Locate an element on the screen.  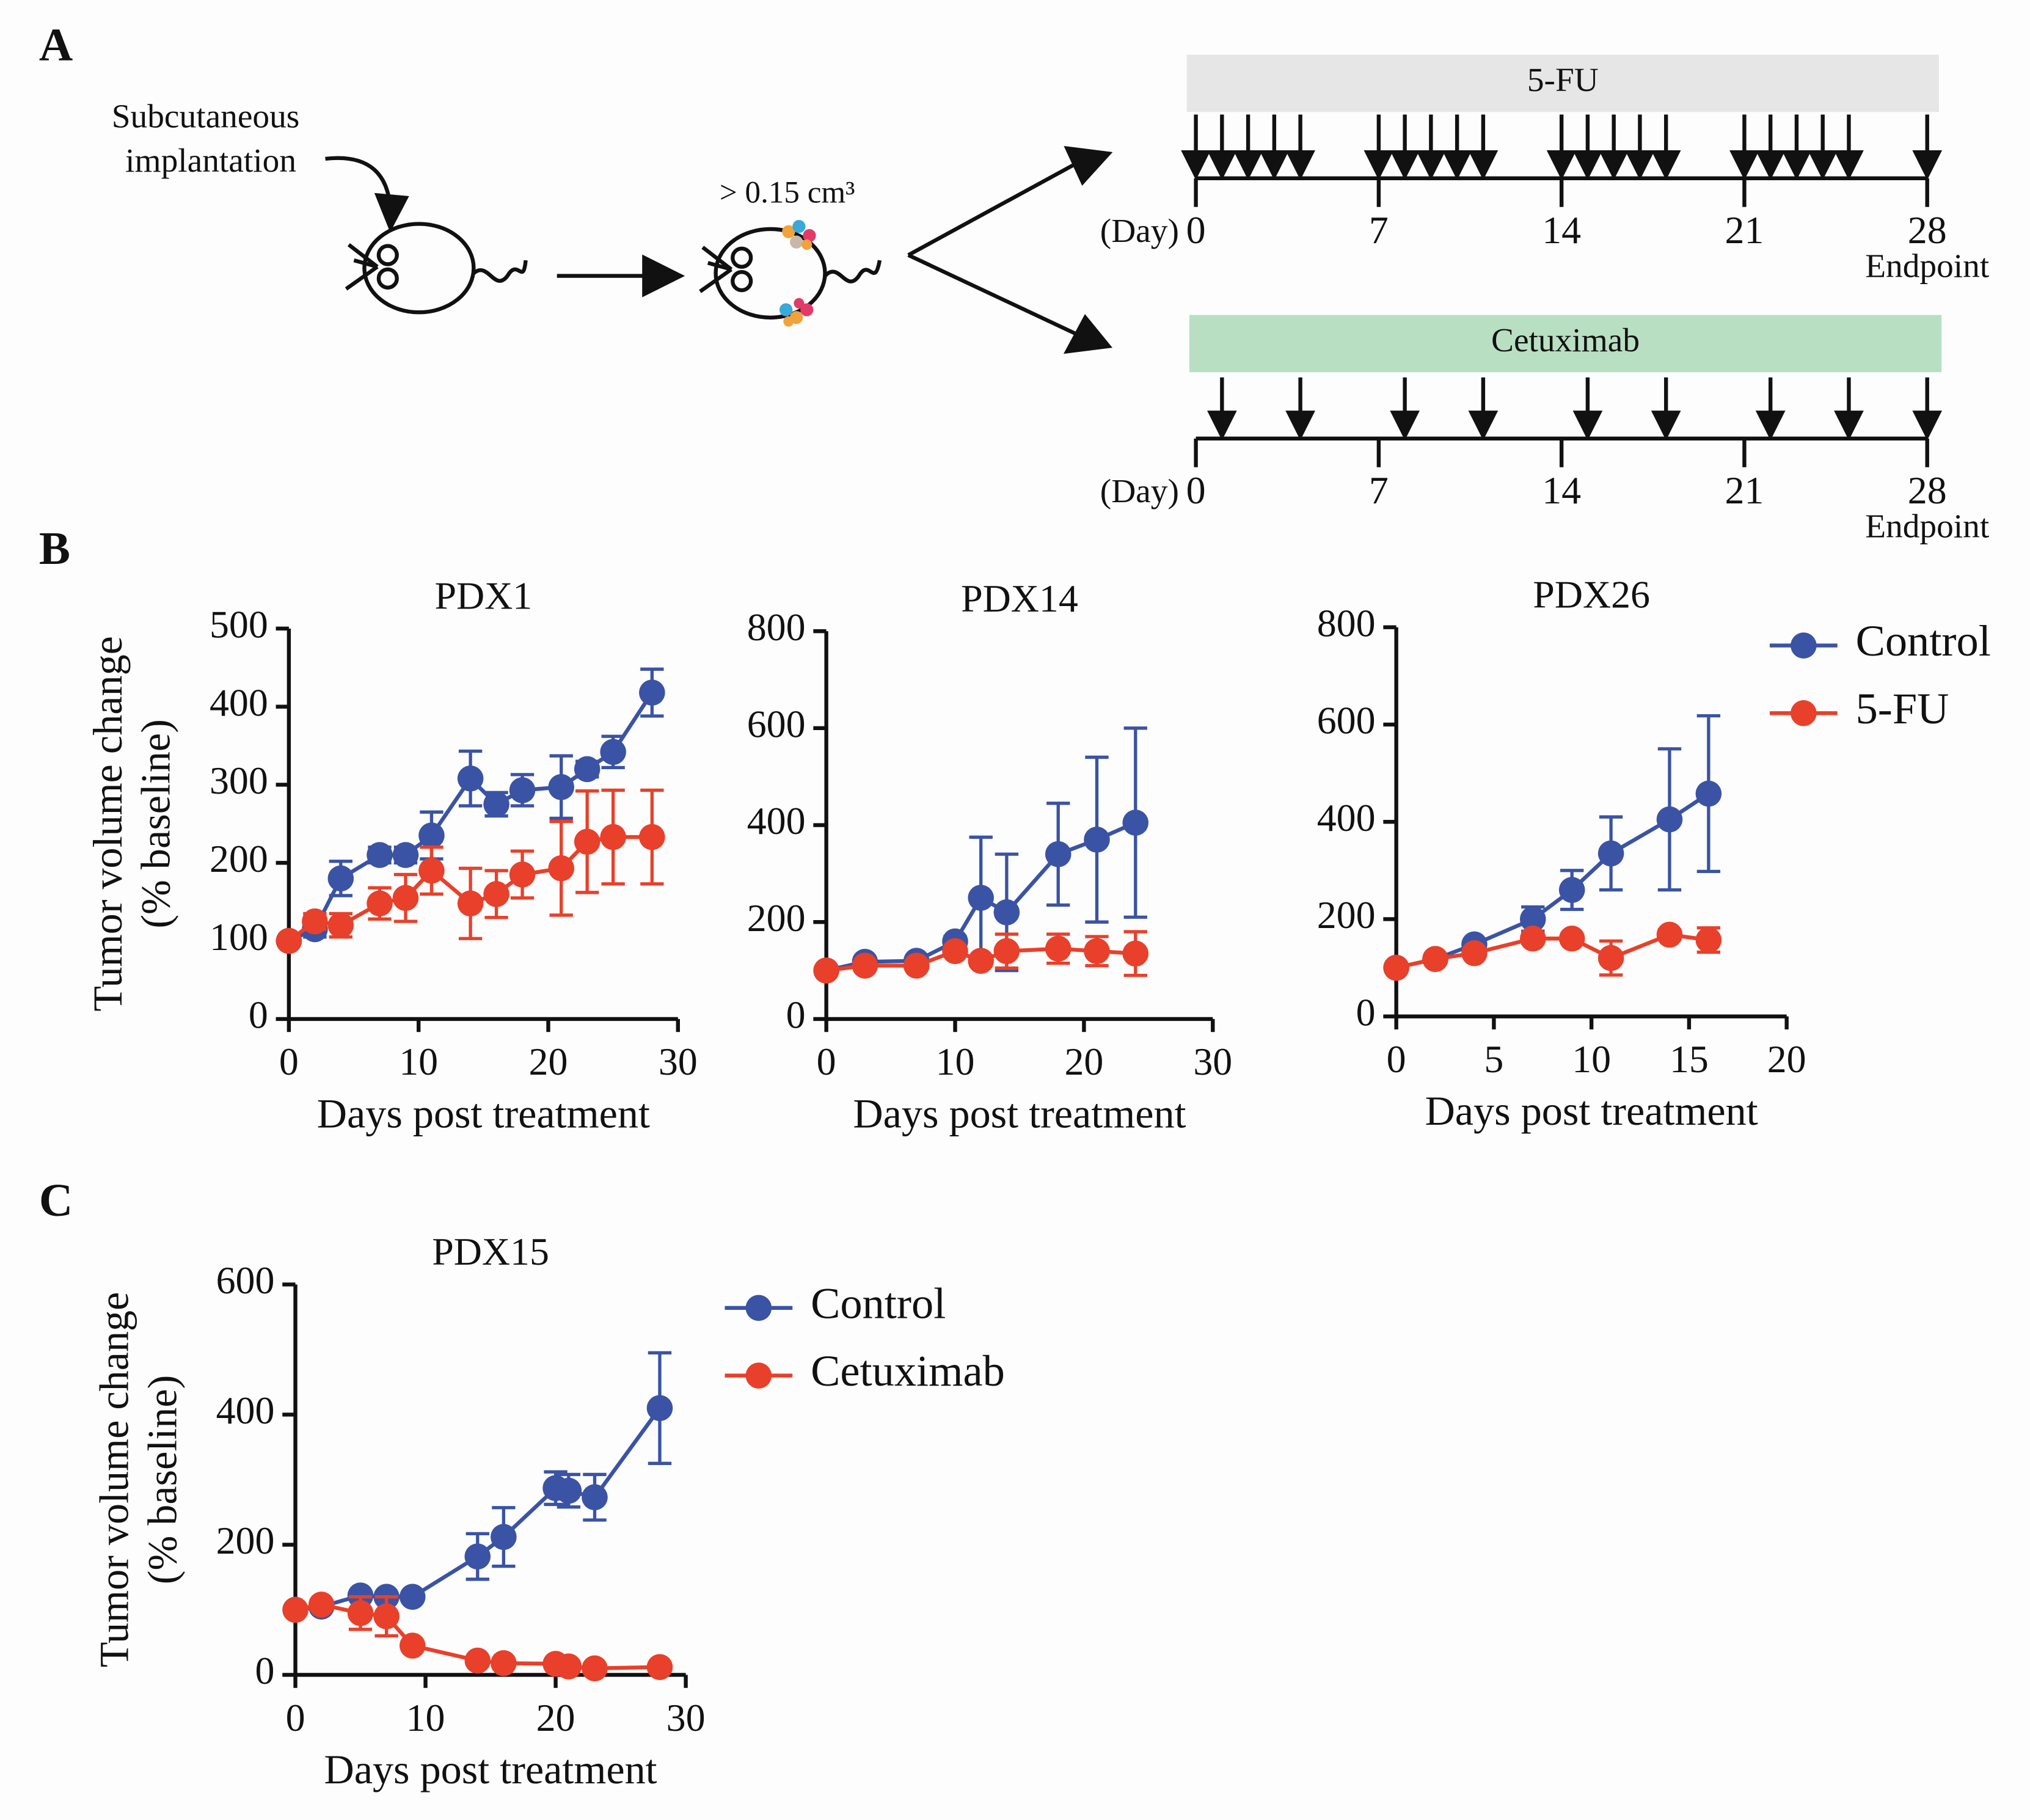
legend-label: Cetuximab is located at coordinates (908, 1370).